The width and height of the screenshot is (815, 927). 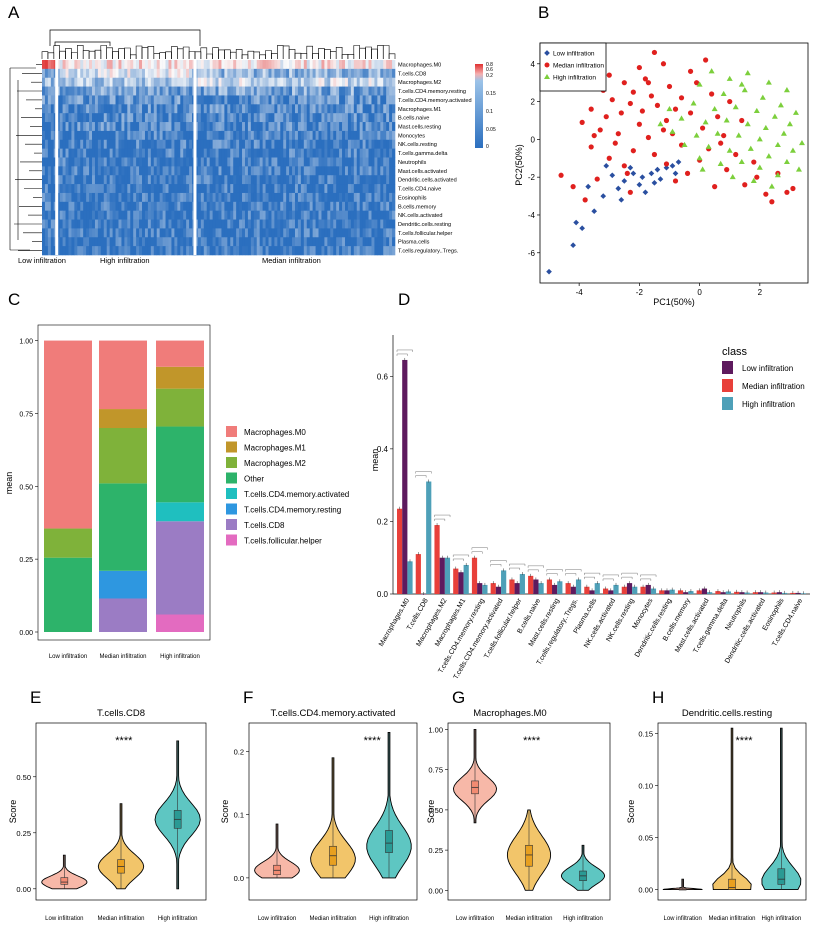 What do you see at coordinates (231, 462) in the screenshot?
I see `stacked-legend-swatch` at bounding box center [231, 462].